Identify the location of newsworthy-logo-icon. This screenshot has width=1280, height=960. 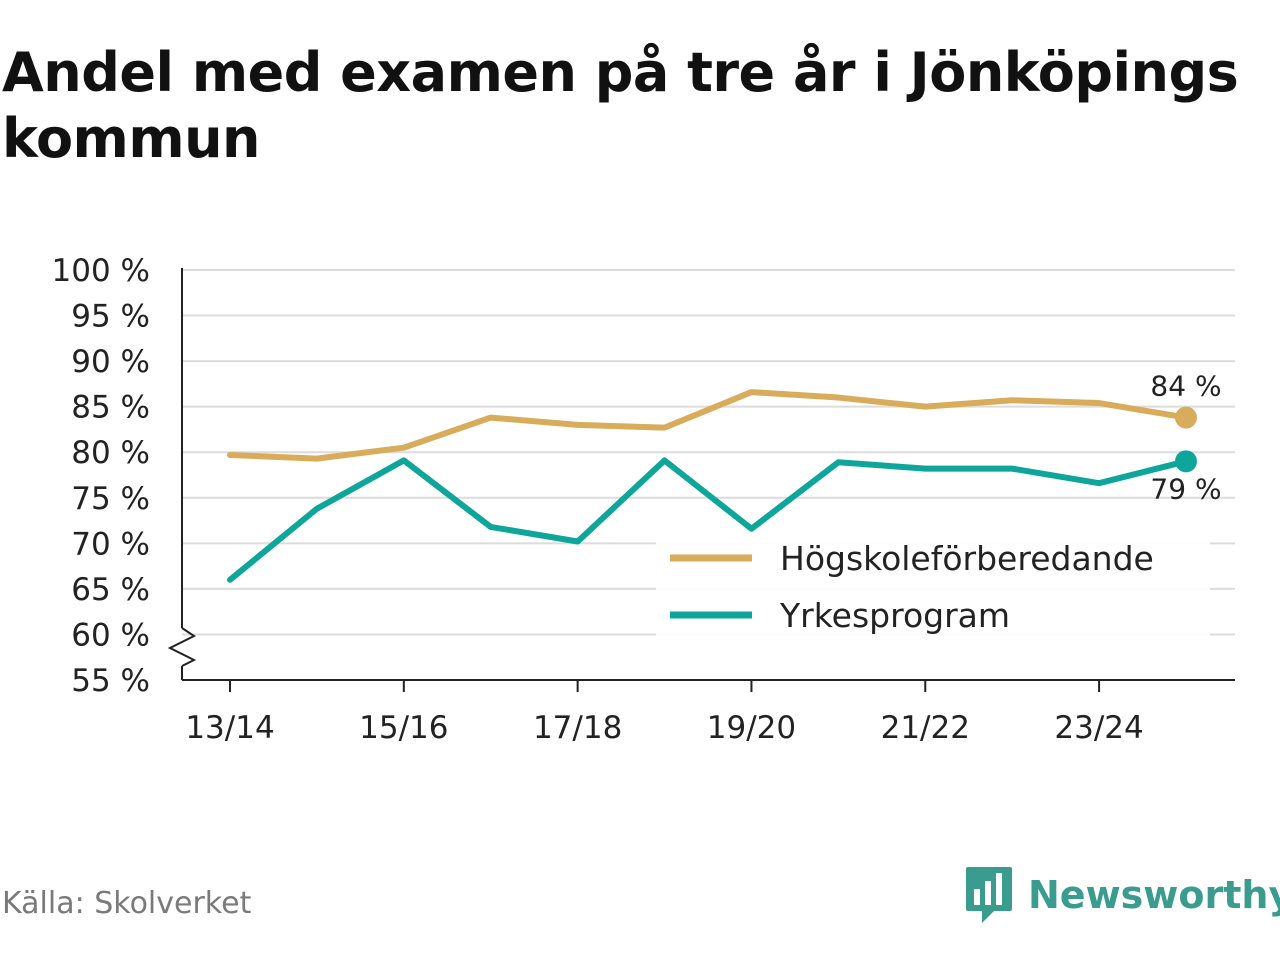
(989, 895).